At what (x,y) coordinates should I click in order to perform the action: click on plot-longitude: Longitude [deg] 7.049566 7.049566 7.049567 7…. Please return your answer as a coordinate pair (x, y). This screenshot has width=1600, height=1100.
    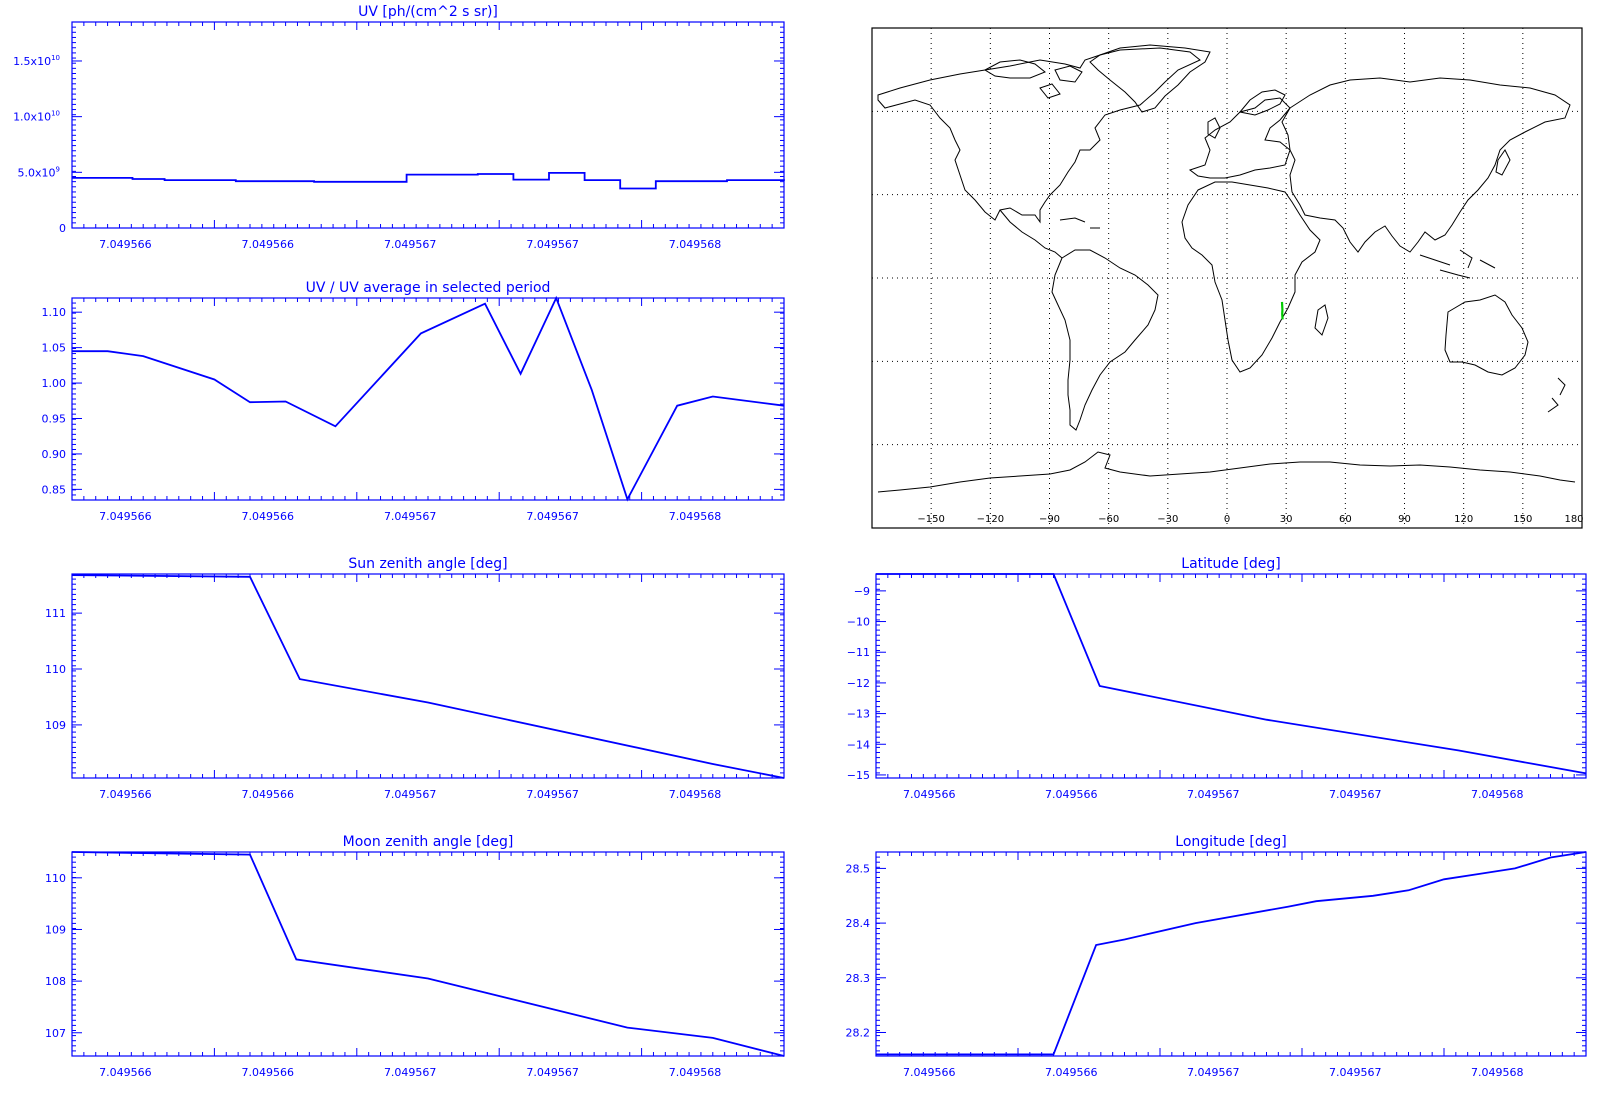
    Looking at the image, I should click on (1216, 956).